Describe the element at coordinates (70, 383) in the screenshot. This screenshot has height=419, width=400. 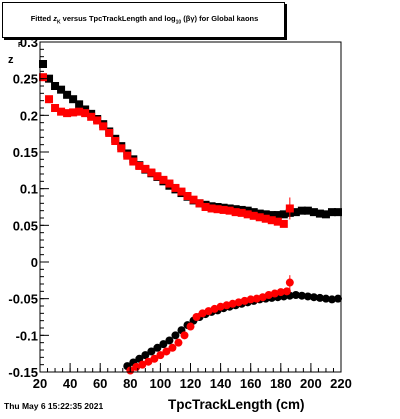
I see `x-tick-label: 40` at that location.